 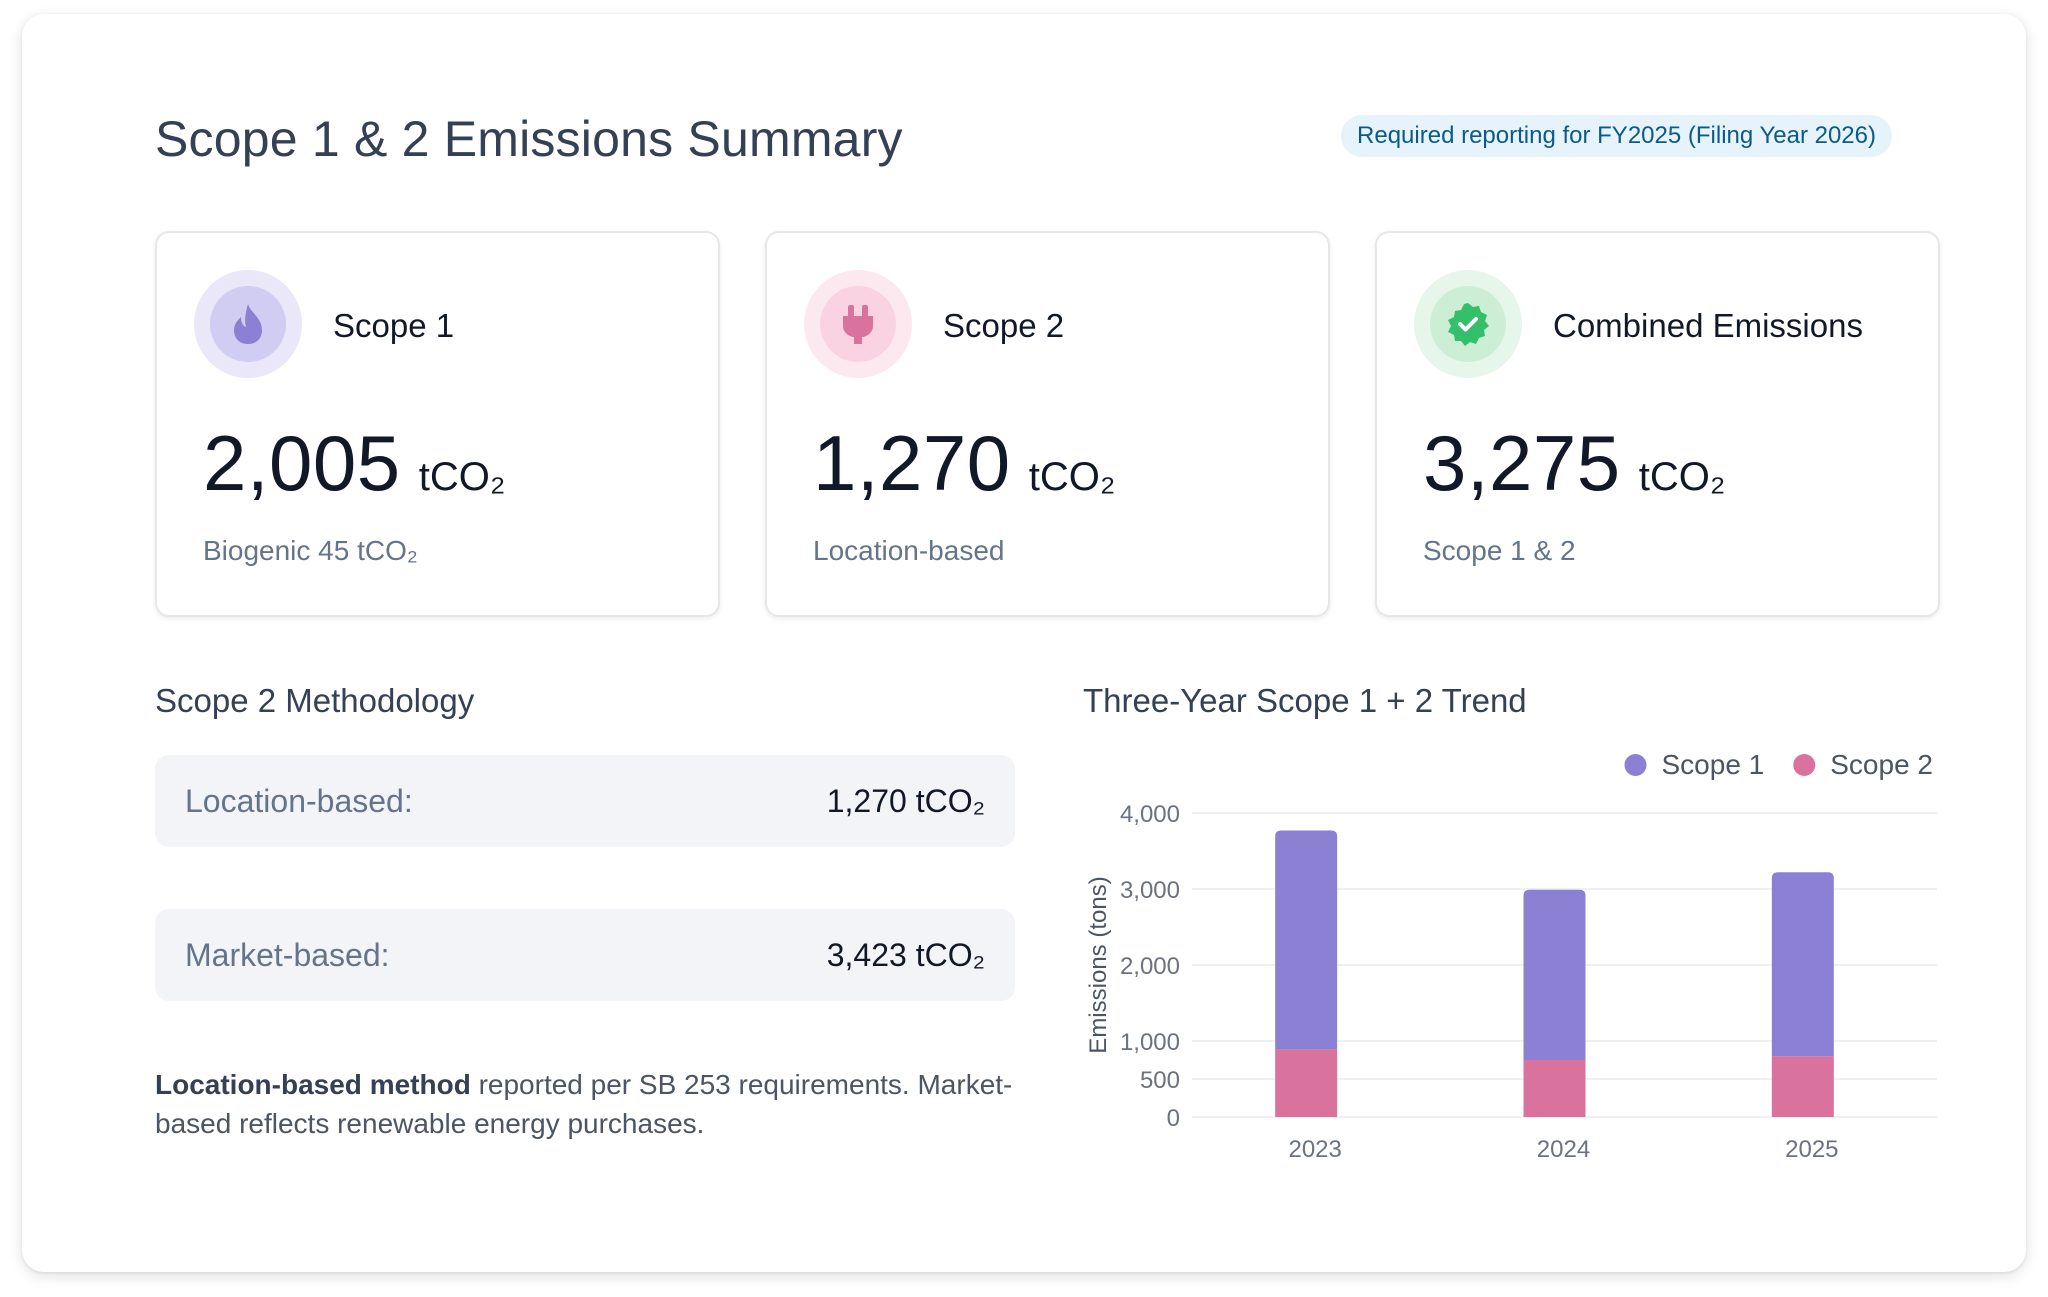 I want to click on scope1-icon-wrap, so click(x=248, y=324).